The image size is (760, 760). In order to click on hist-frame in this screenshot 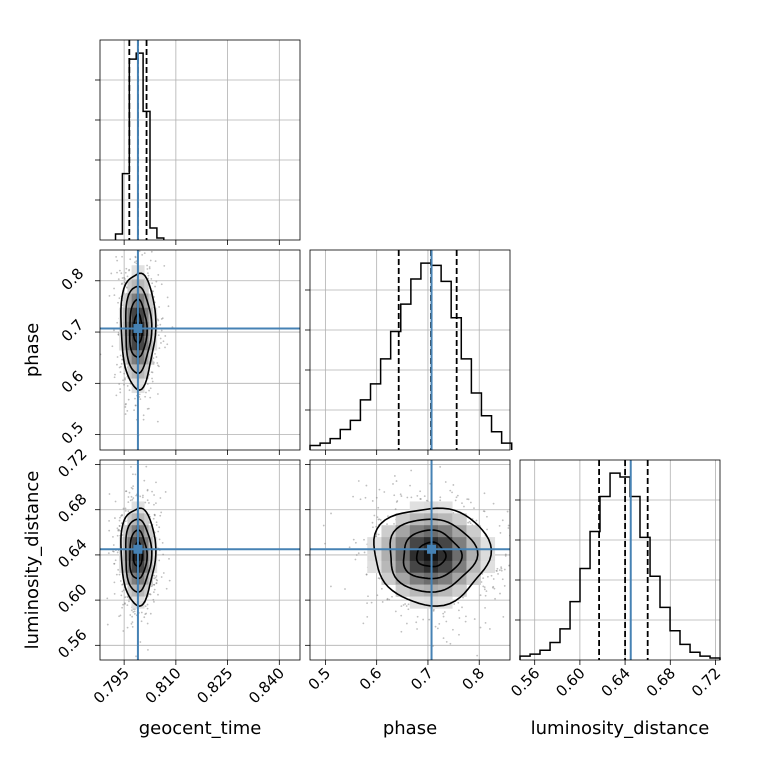, I will do `click(620, 560)`.